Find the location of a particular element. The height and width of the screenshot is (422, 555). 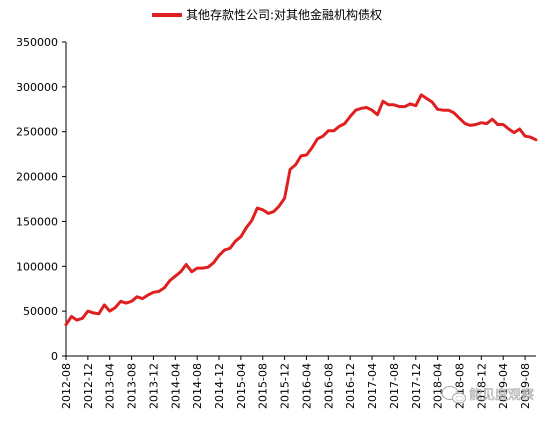

y-tick-label: 200000 is located at coordinates (37, 177).